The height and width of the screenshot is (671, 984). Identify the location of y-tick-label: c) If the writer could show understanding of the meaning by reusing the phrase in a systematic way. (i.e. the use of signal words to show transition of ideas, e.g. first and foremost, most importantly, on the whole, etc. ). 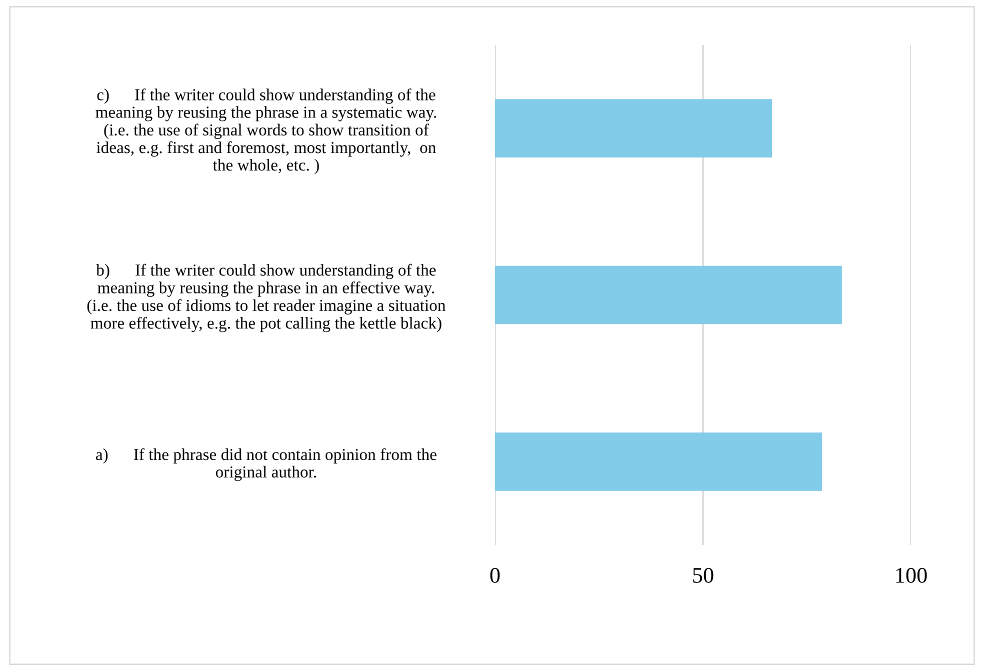
(266, 131).